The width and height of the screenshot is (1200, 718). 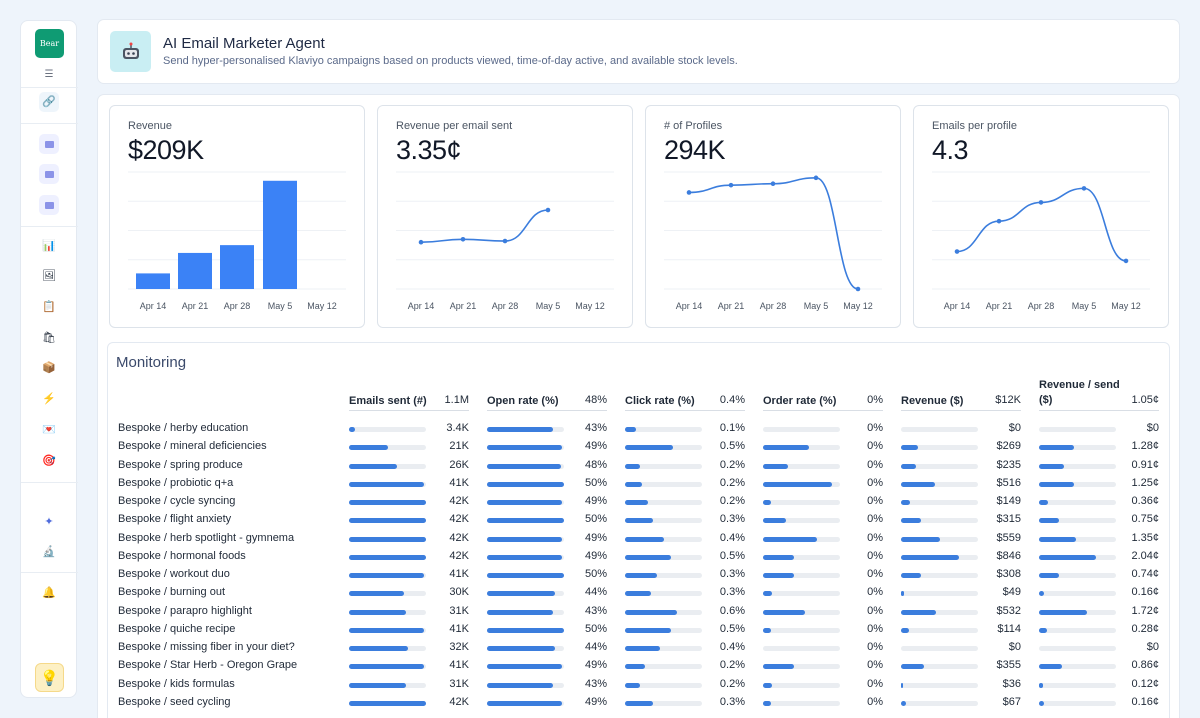 I want to click on sparkle-icon: ✦, so click(x=49, y=521).